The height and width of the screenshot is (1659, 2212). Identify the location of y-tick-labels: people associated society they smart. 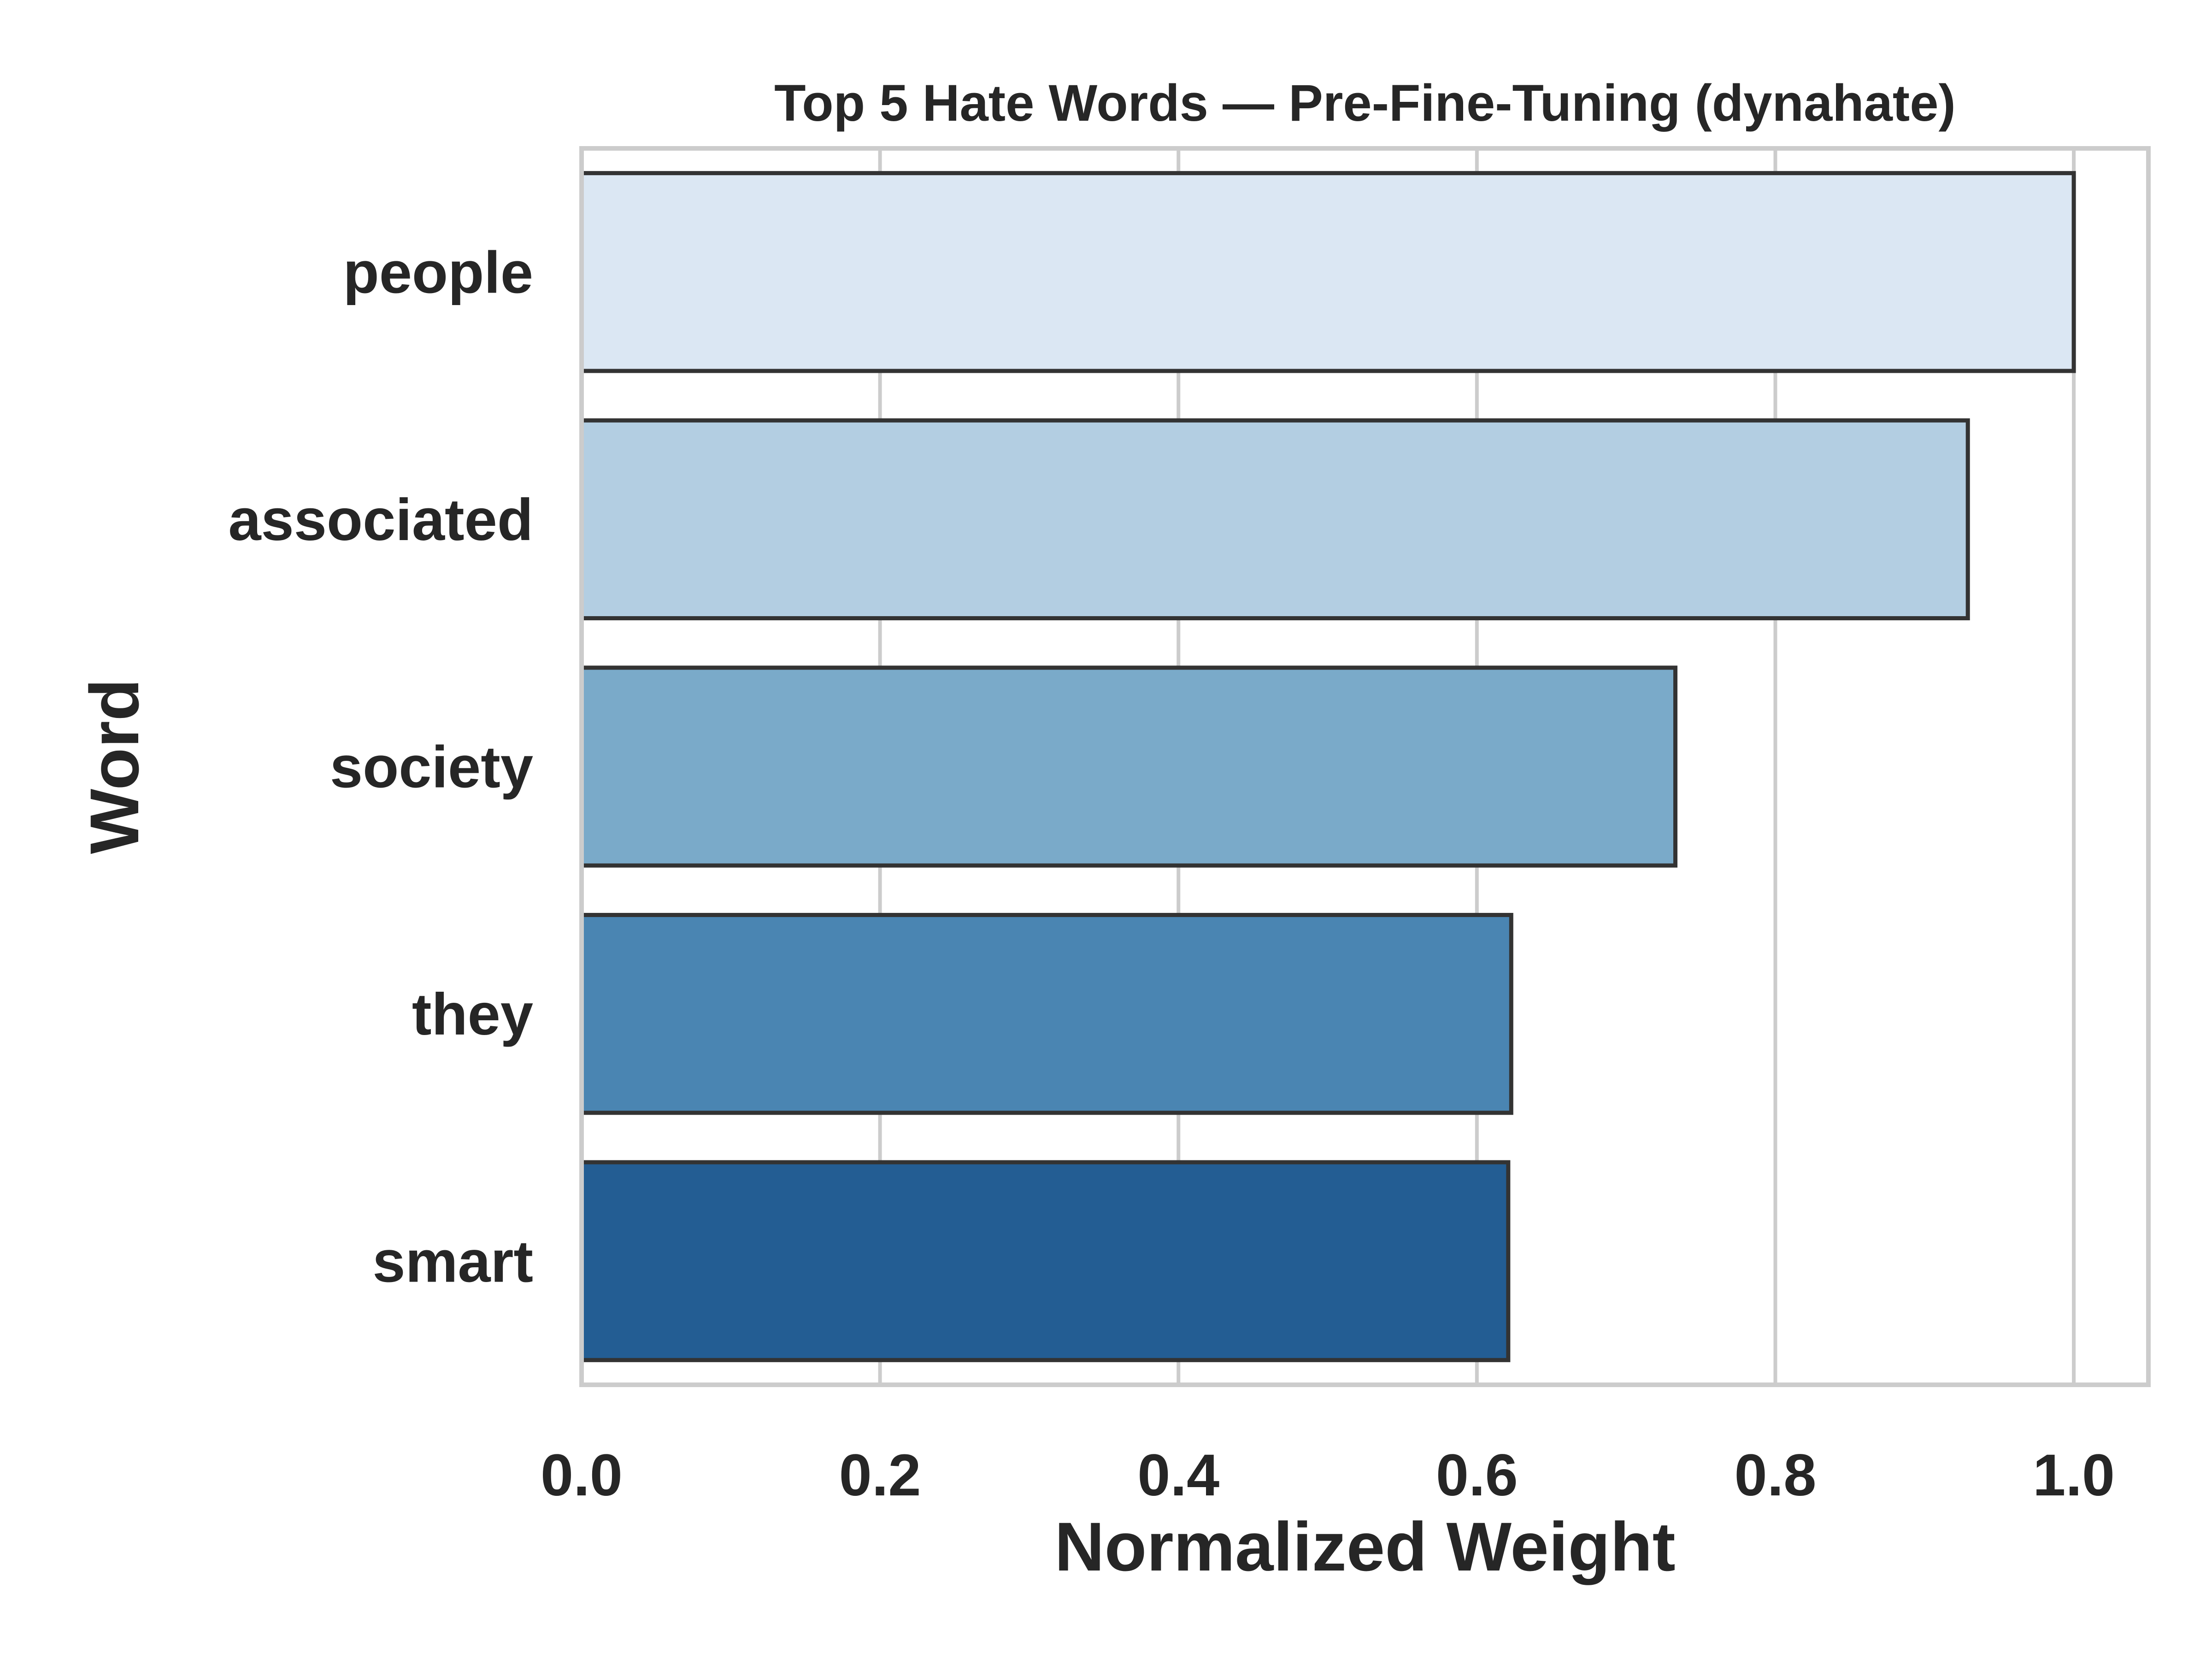
(380, 767).